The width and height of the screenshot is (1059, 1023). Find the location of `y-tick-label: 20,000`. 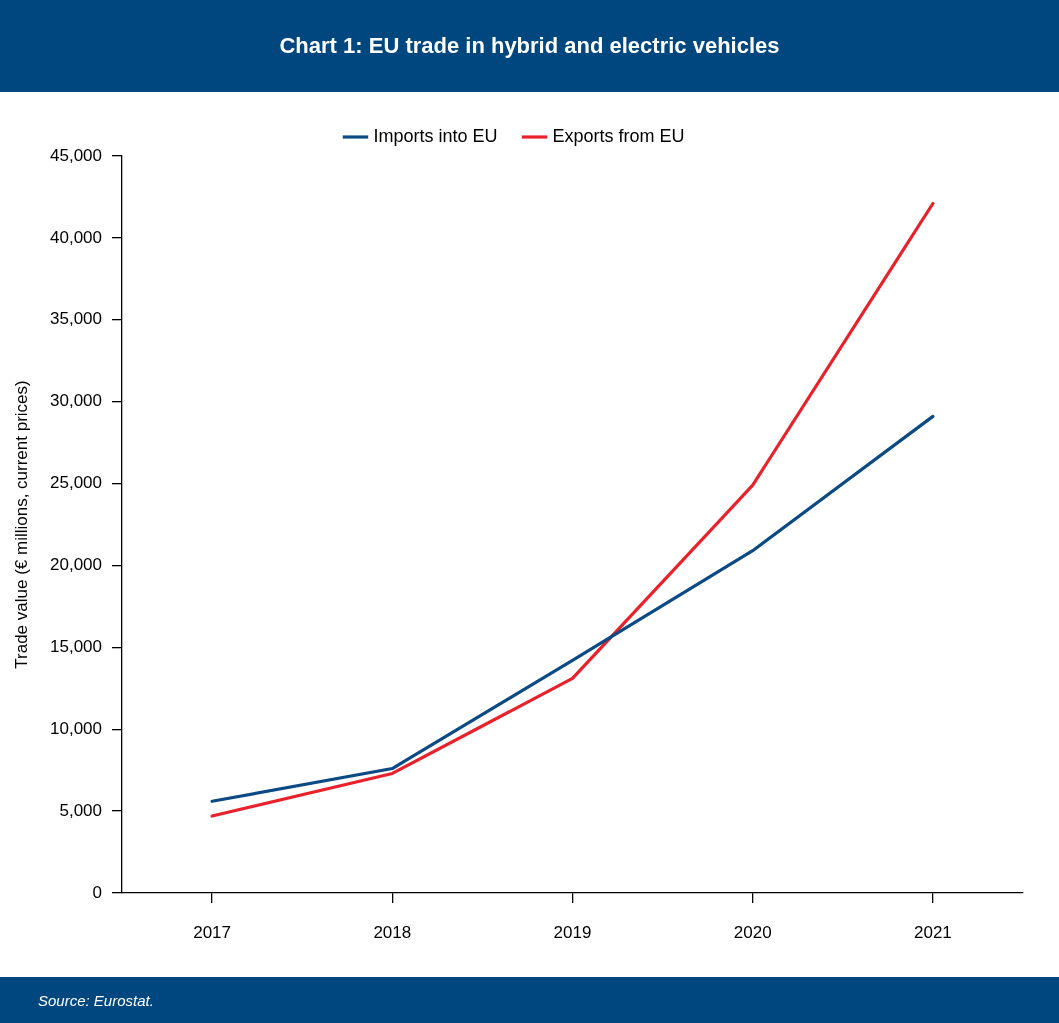

y-tick-label: 20,000 is located at coordinates (76, 565).